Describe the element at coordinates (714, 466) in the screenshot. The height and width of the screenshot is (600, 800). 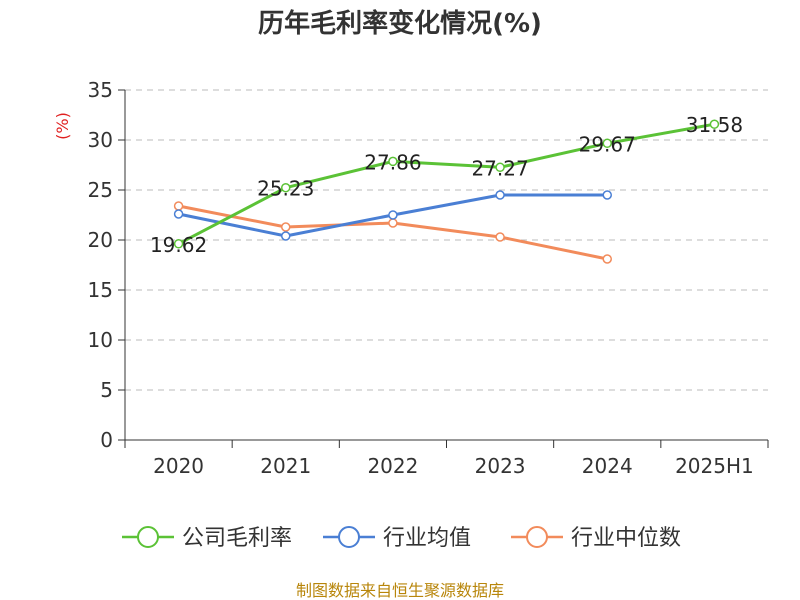
I see `x-tick-label: 2025H1` at that location.